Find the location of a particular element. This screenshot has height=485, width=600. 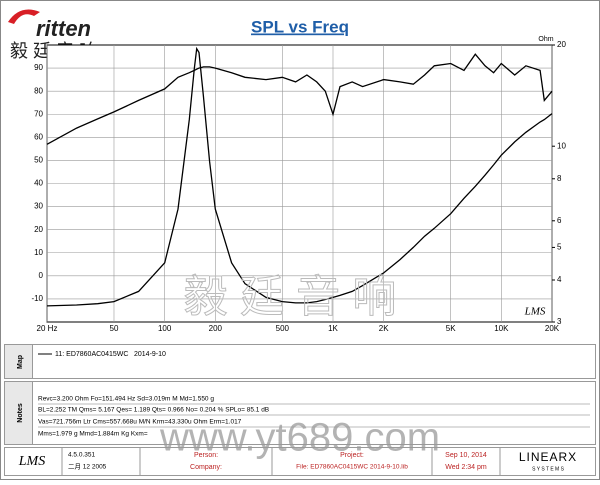

person: Person: is located at coordinates (206, 455).